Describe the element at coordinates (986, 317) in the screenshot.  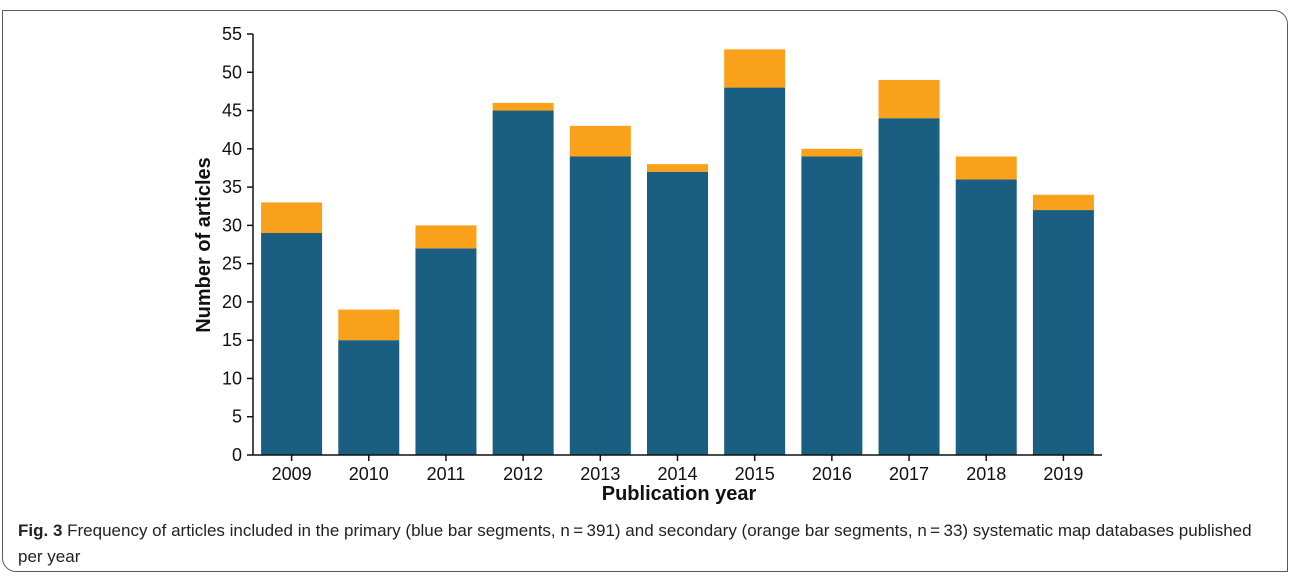
I see `bar-segment-primary-2018` at that location.